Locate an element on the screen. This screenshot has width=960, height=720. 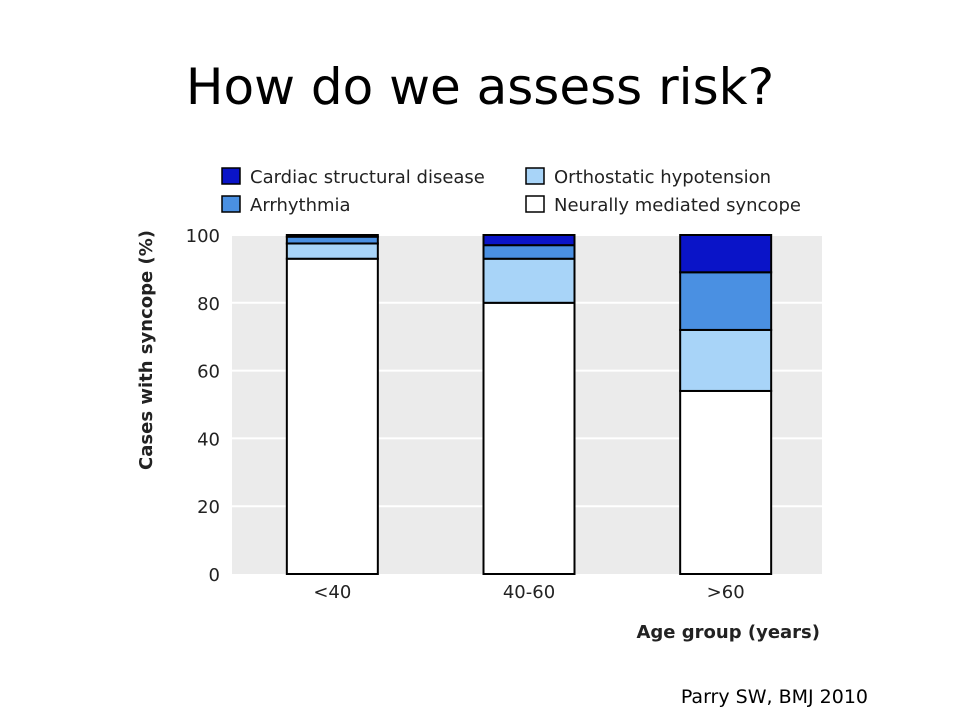
x-axis-ticks: <40 40-60 >60 is located at coordinates (528, 592).